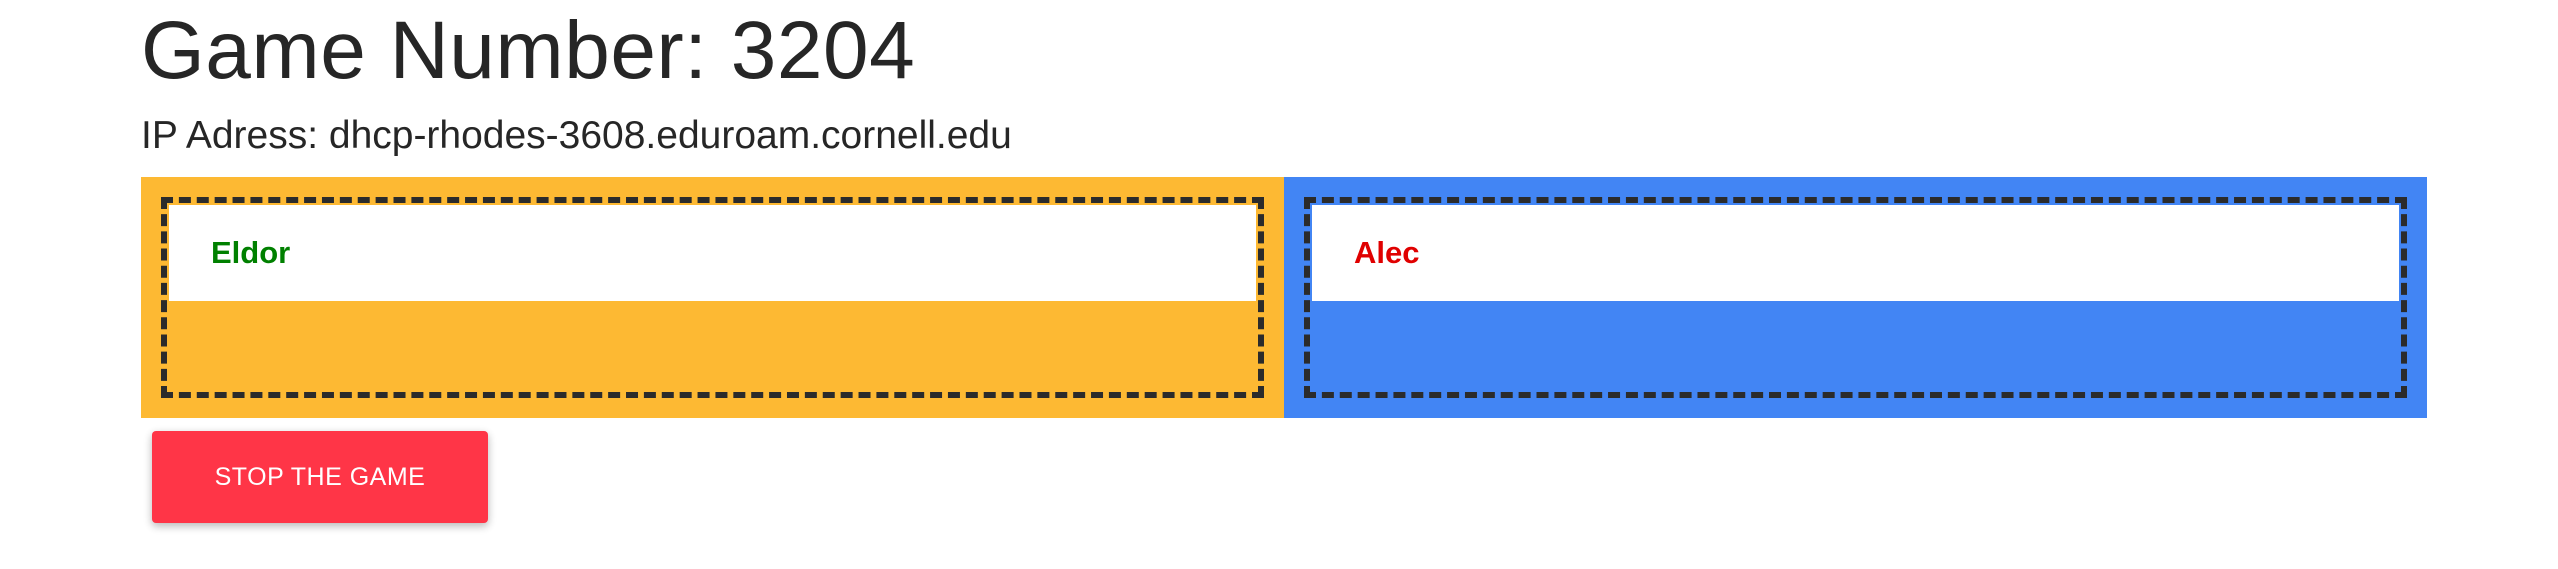 This screenshot has width=2558, height=569. I want to click on game-number-title: Game Number: 3204, so click(528, 50).